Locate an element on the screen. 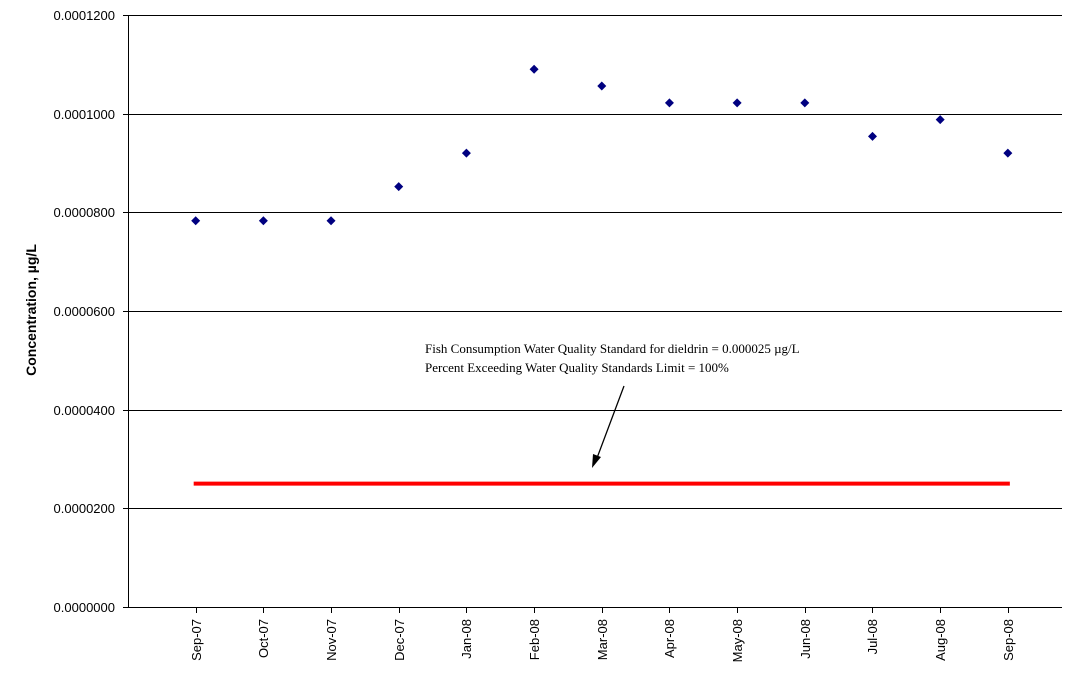 Image resolution: width=1065 pixels, height=673 pixels. annotation-arrowhead is located at coordinates (596, 461).